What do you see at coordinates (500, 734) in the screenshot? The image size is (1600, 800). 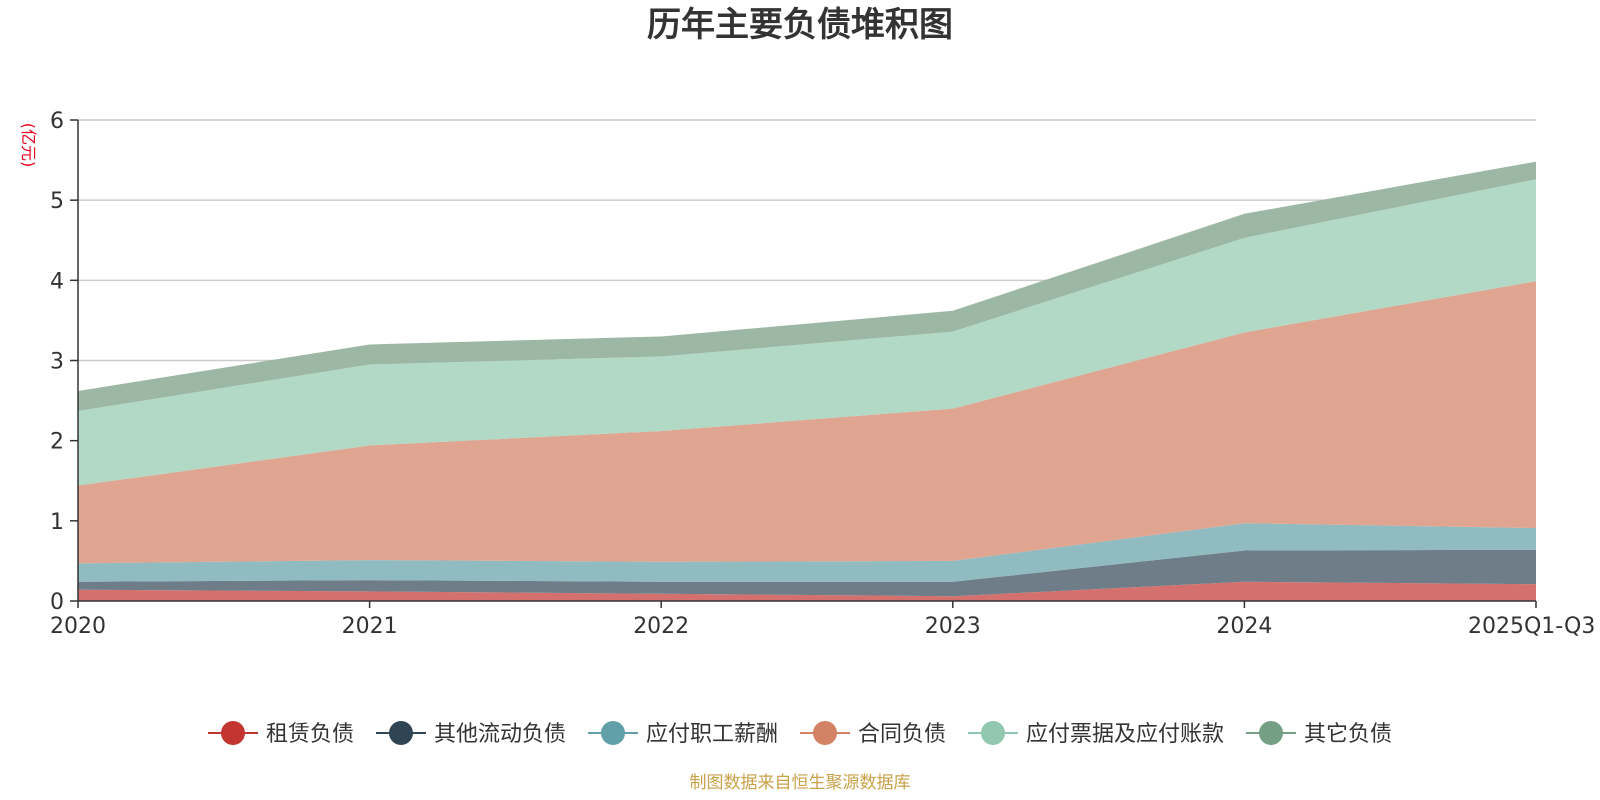 I see `legend-label: 其他流动负债` at bounding box center [500, 734].